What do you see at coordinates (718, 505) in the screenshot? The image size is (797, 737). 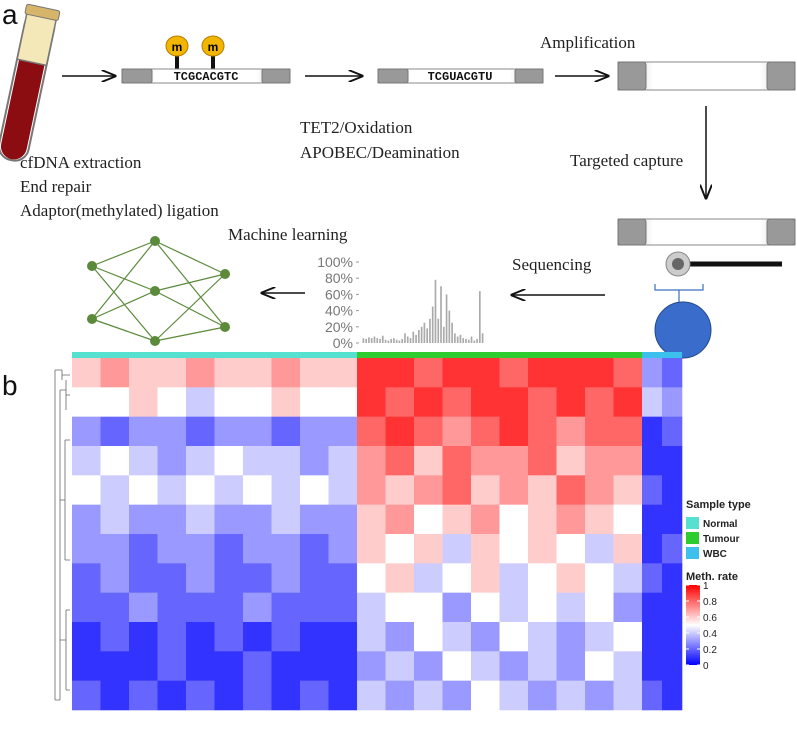 I see `legend-title: Sample type` at bounding box center [718, 505].